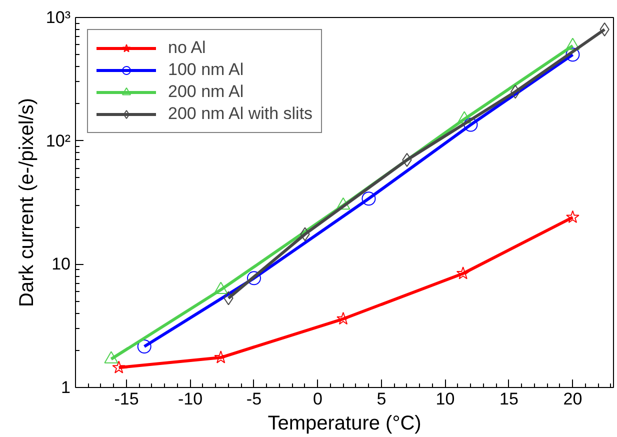  What do you see at coordinates (126, 399) in the screenshot?
I see `x-tick-label: -15` at bounding box center [126, 399].